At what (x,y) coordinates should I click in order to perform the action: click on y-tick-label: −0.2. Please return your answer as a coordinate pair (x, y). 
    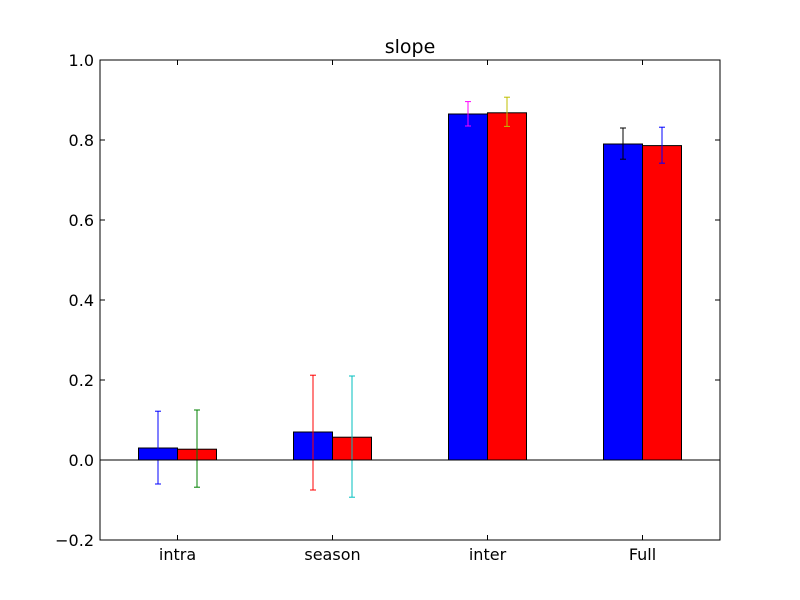
    Looking at the image, I should click on (74, 540).